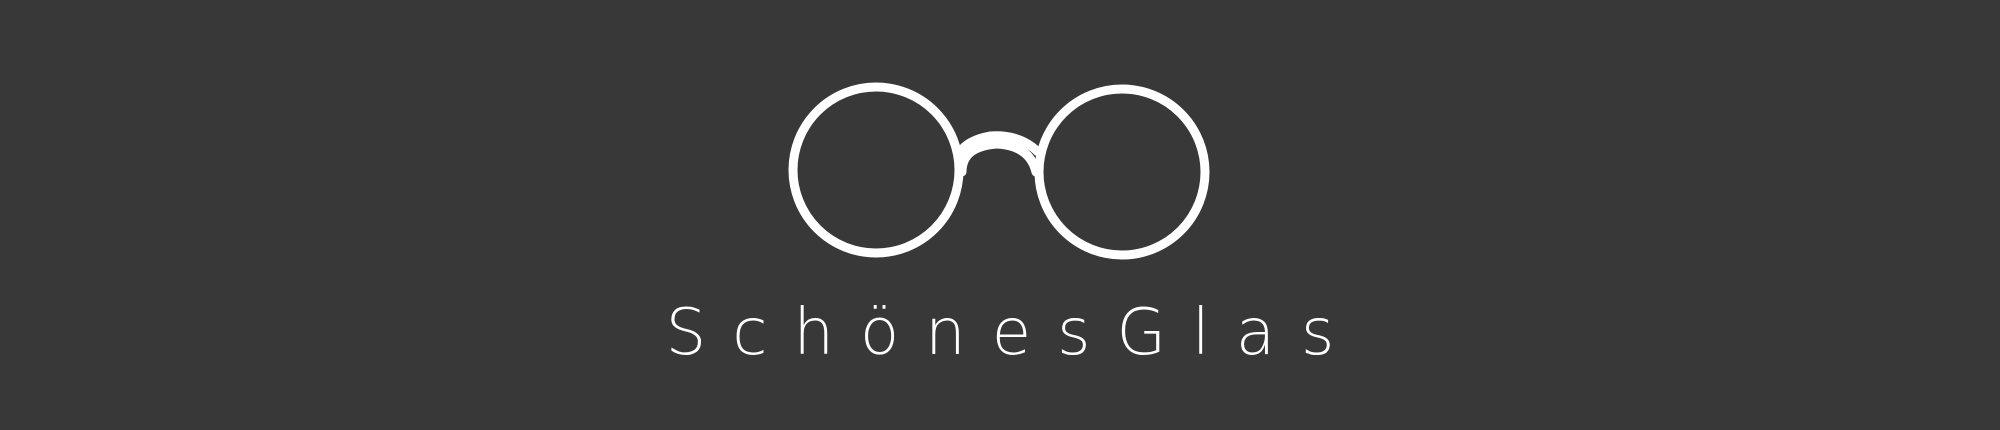  What do you see at coordinates (1013, 333) in the screenshot?
I see `brand-wordmark: SchönesGlas` at bounding box center [1013, 333].